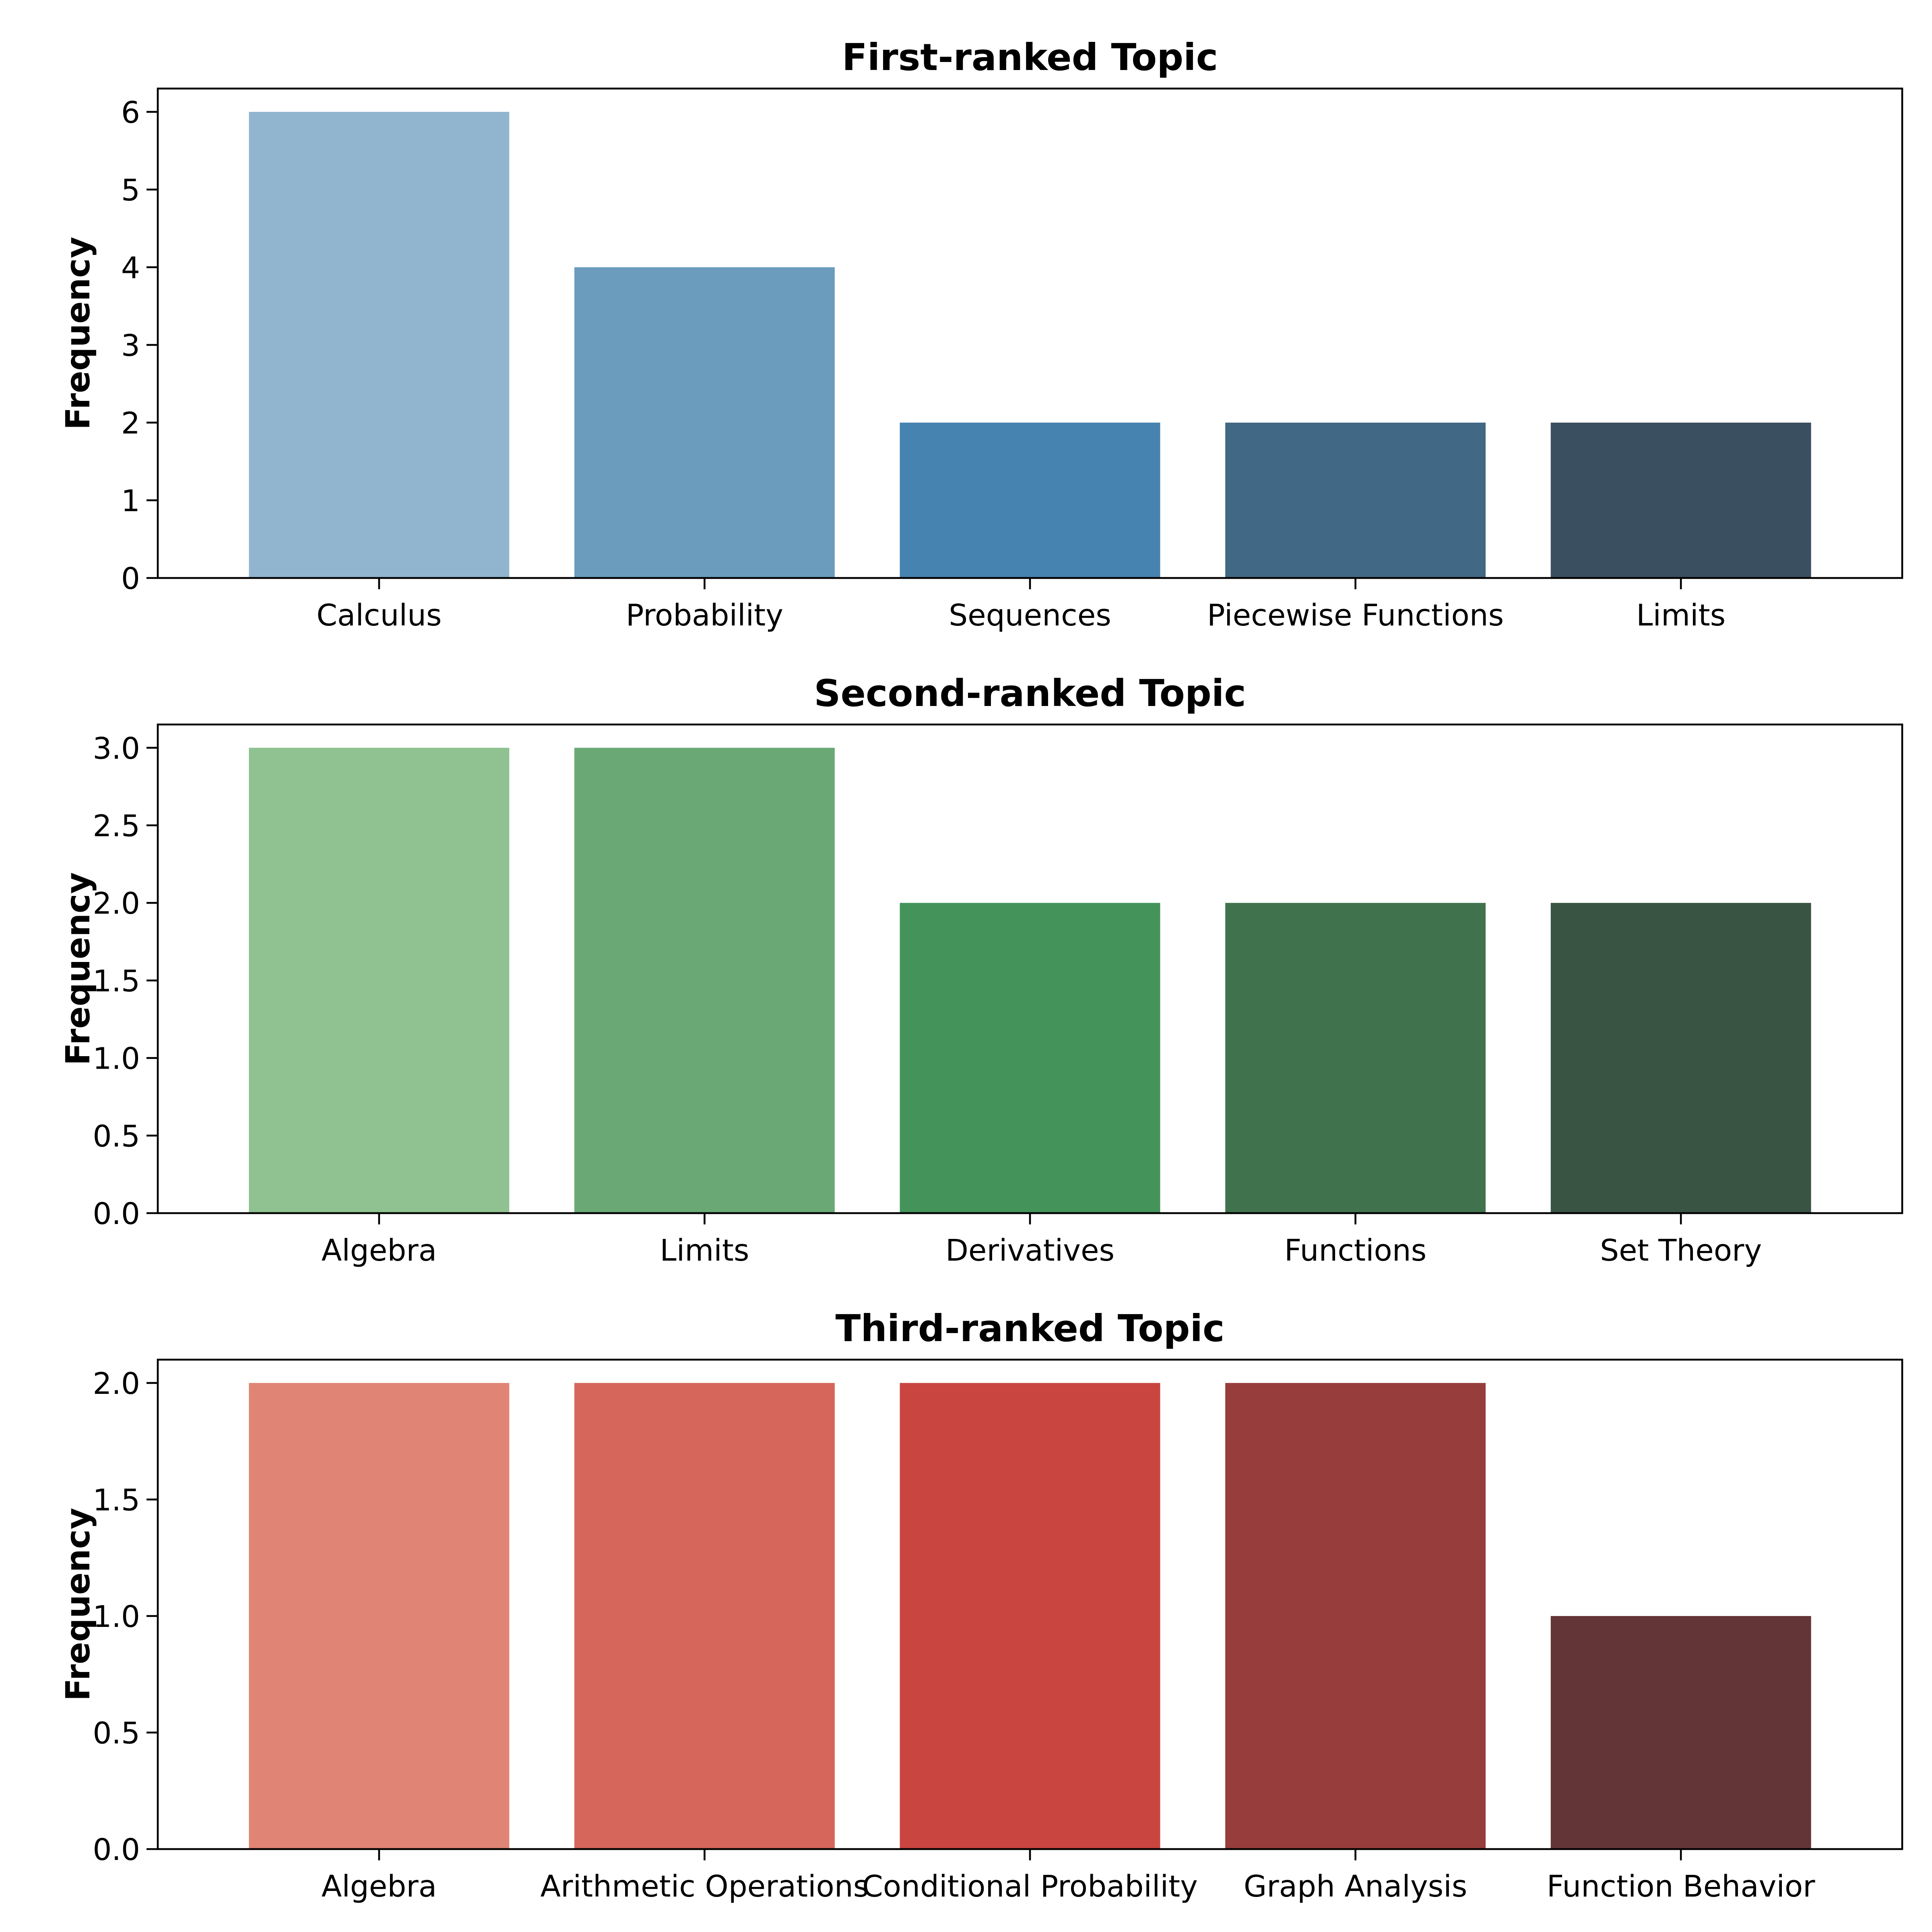  Describe the element at coordinates (1355, 615) in the screenshot. I see `x-tick-label: Piecewise Functions` at that location.